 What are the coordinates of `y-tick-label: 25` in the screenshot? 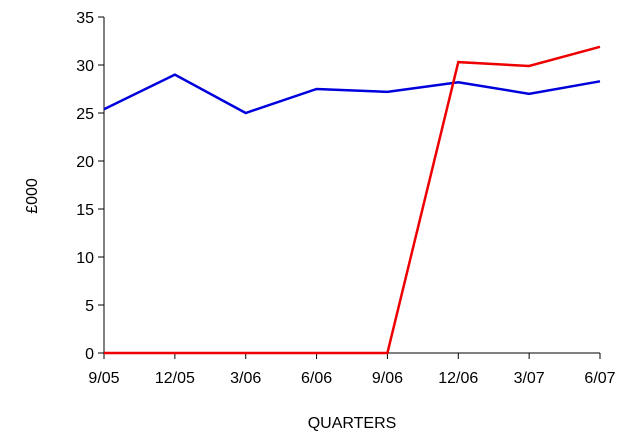 It's located at (85, 114).